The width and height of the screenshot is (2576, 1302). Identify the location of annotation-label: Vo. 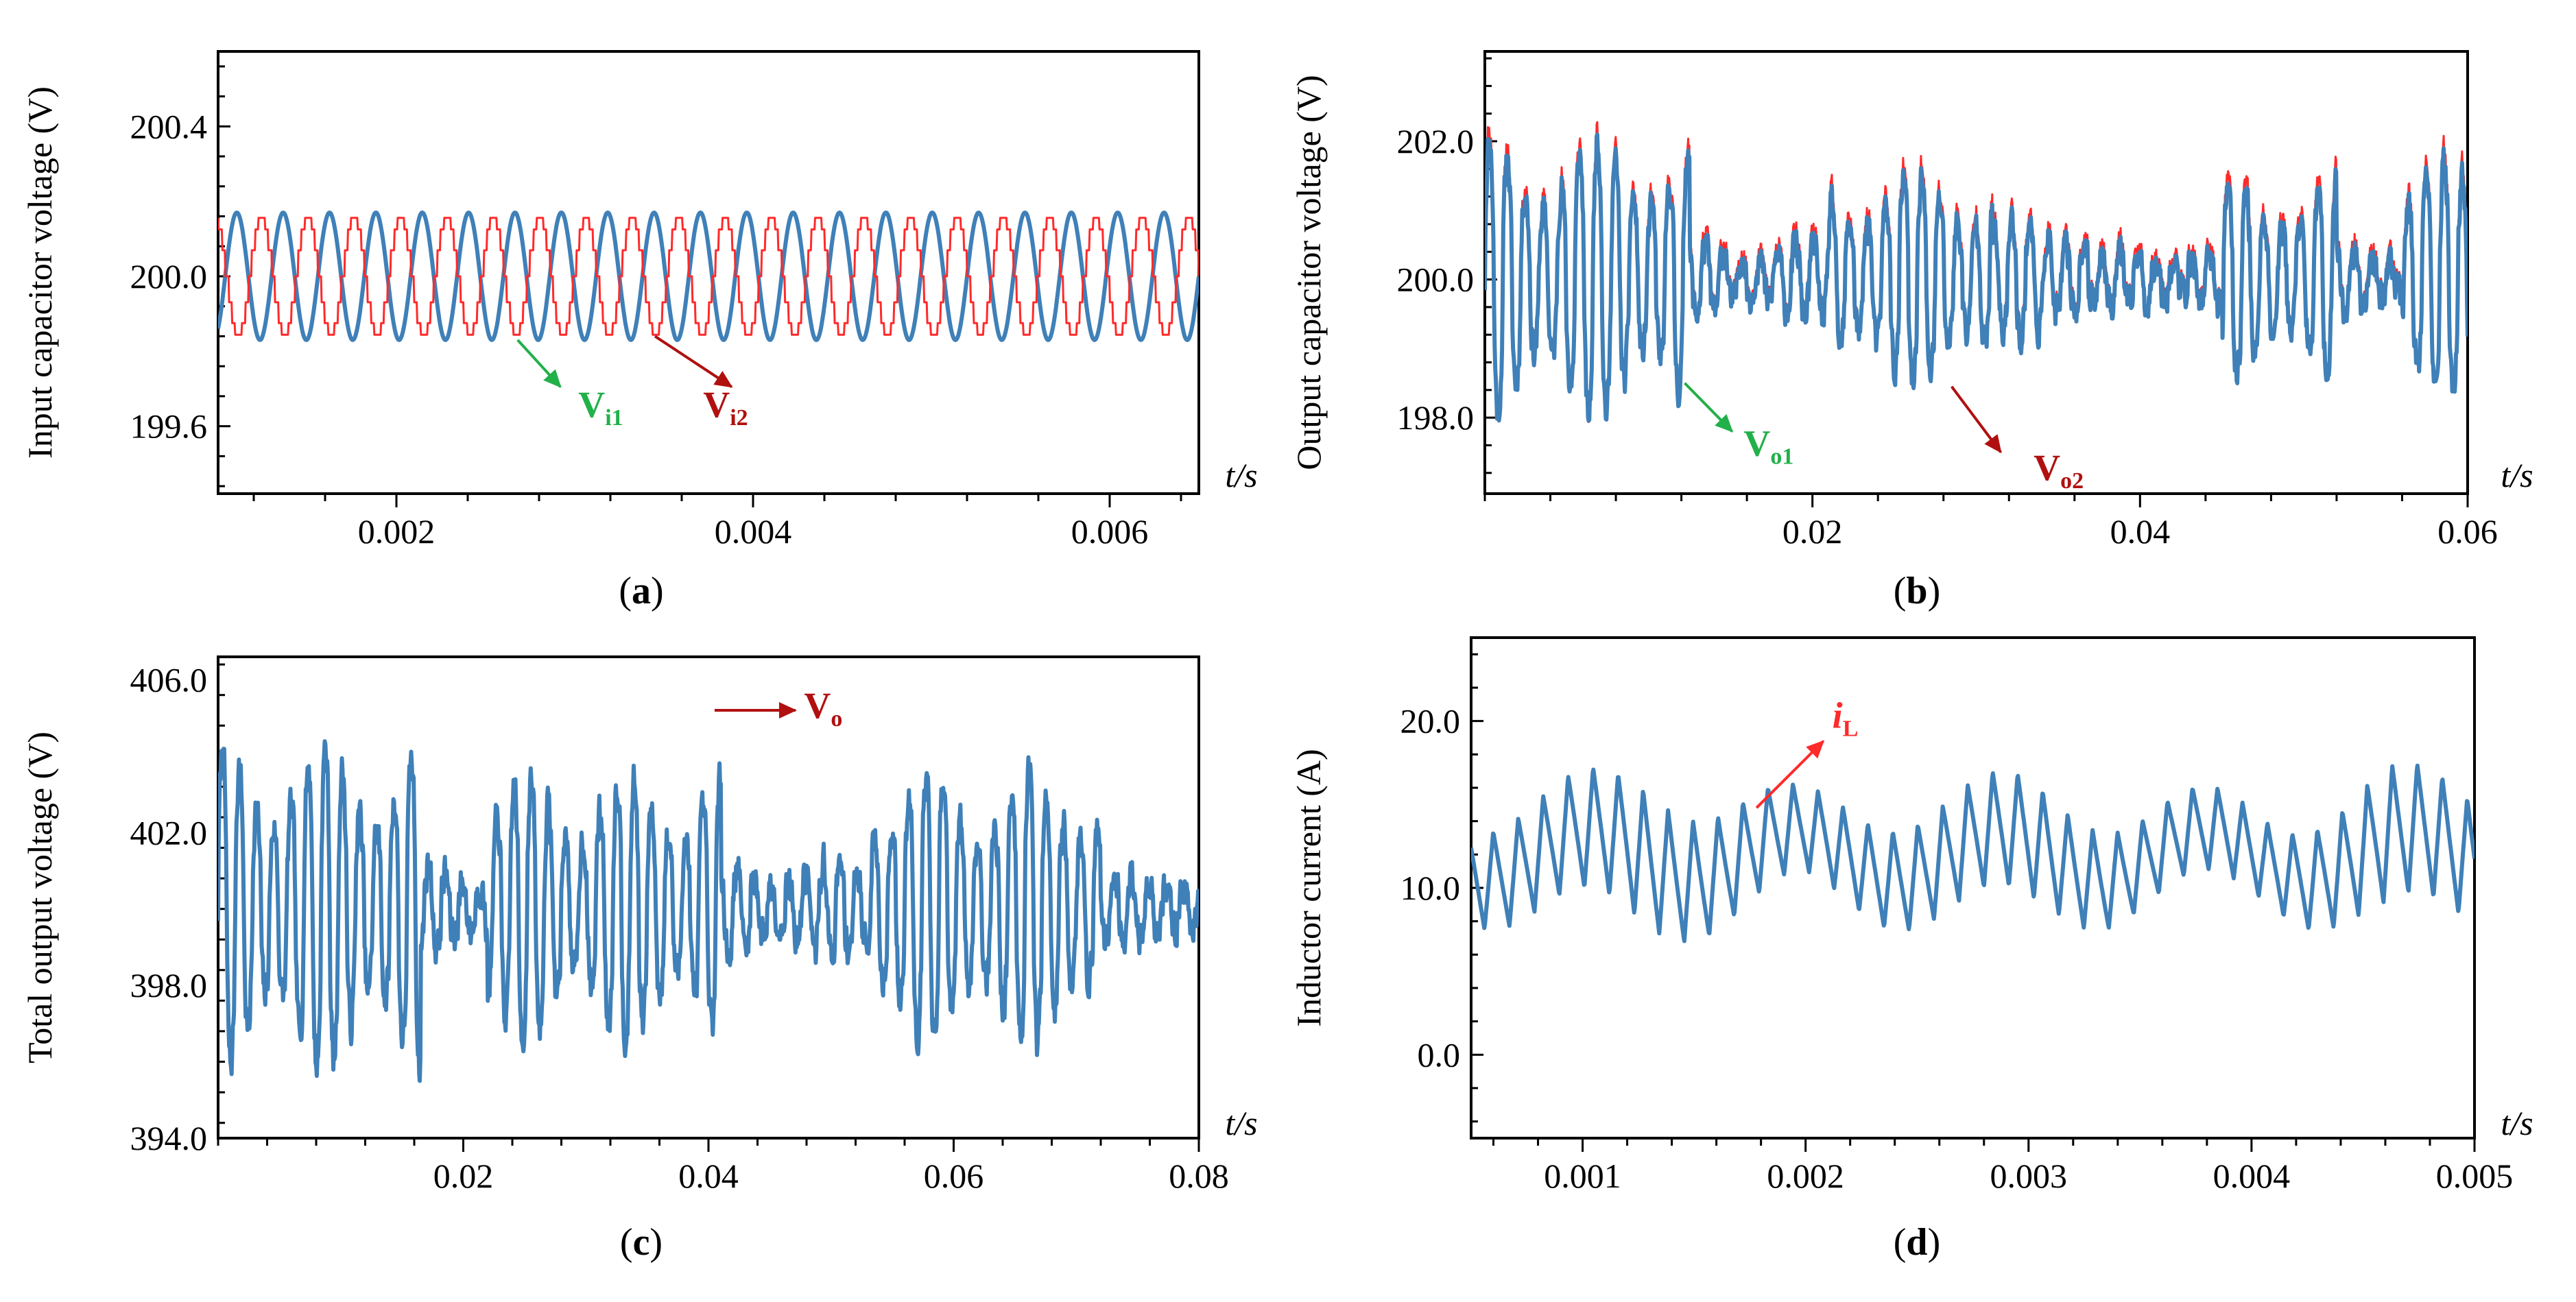
(823, 709).